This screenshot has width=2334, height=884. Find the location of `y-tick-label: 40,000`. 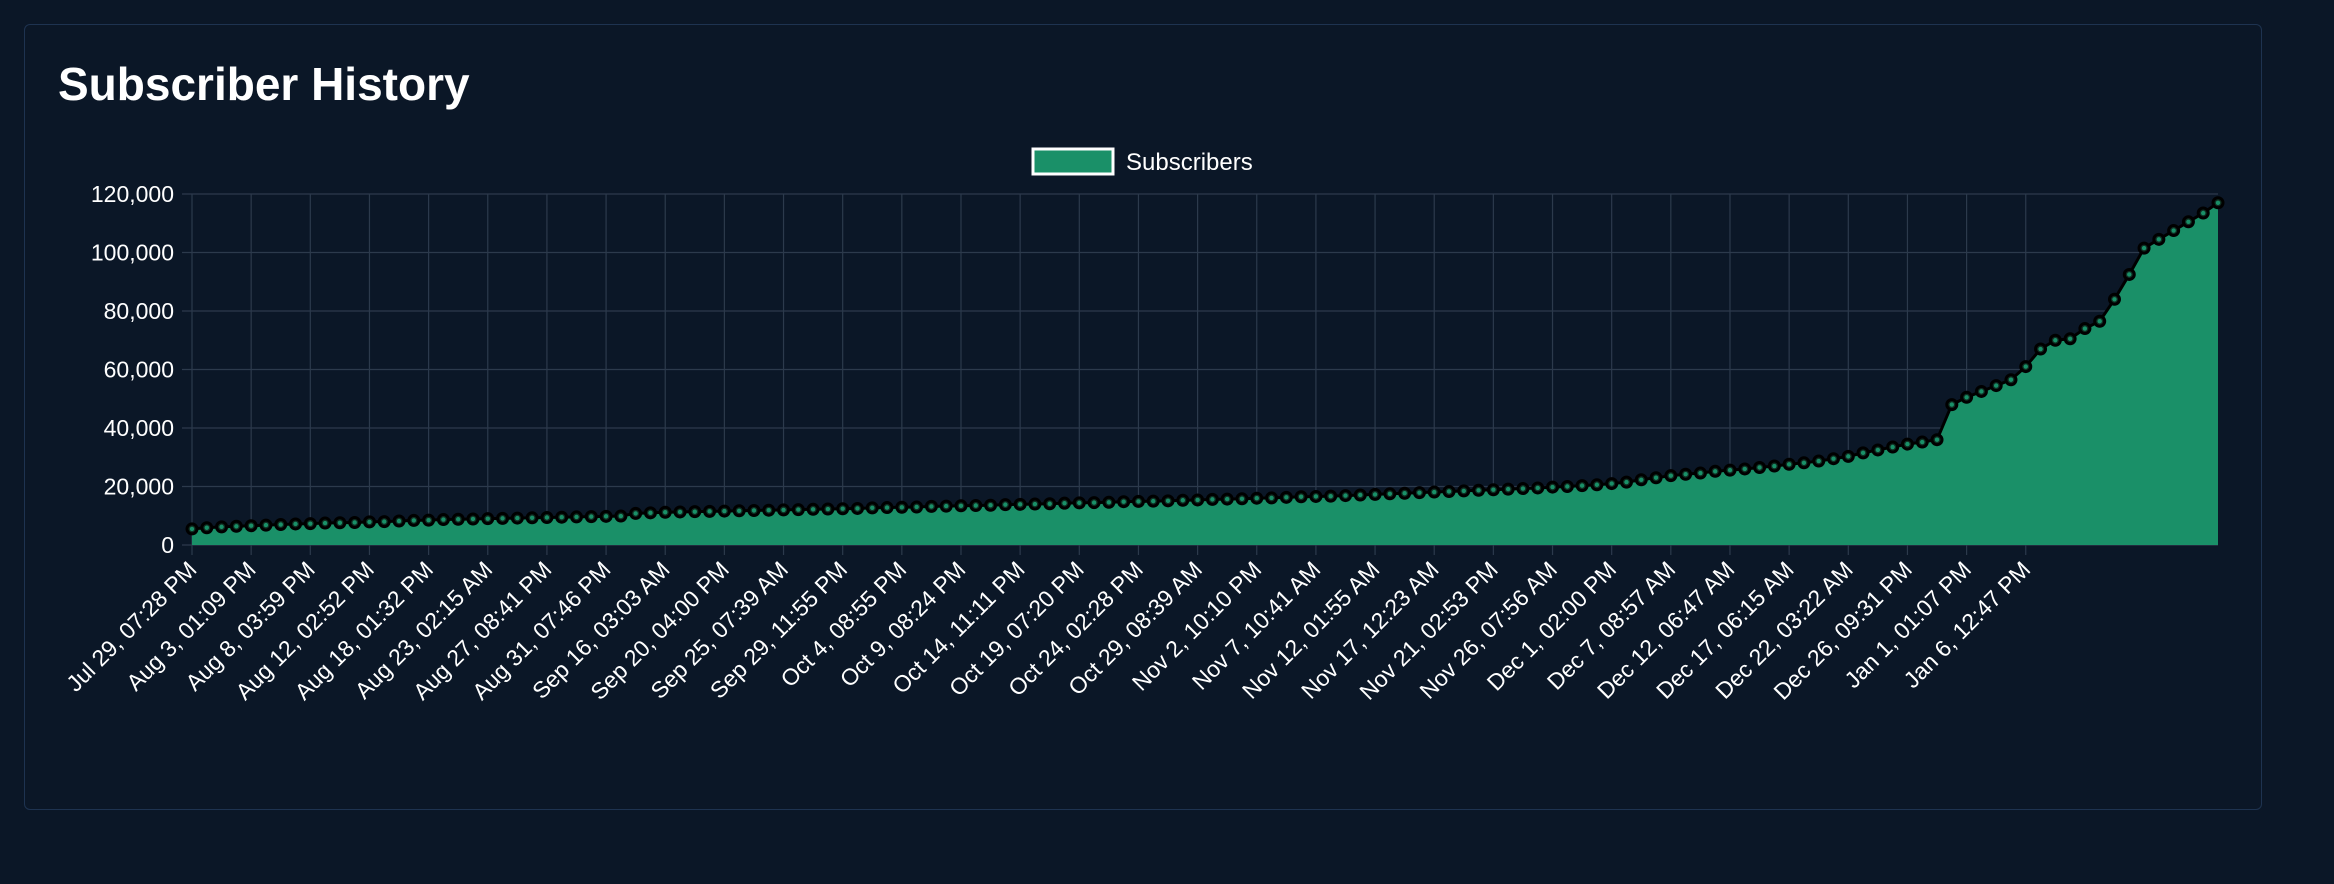

y-tick-label: 40,000 is located at coordinates (139, 428).